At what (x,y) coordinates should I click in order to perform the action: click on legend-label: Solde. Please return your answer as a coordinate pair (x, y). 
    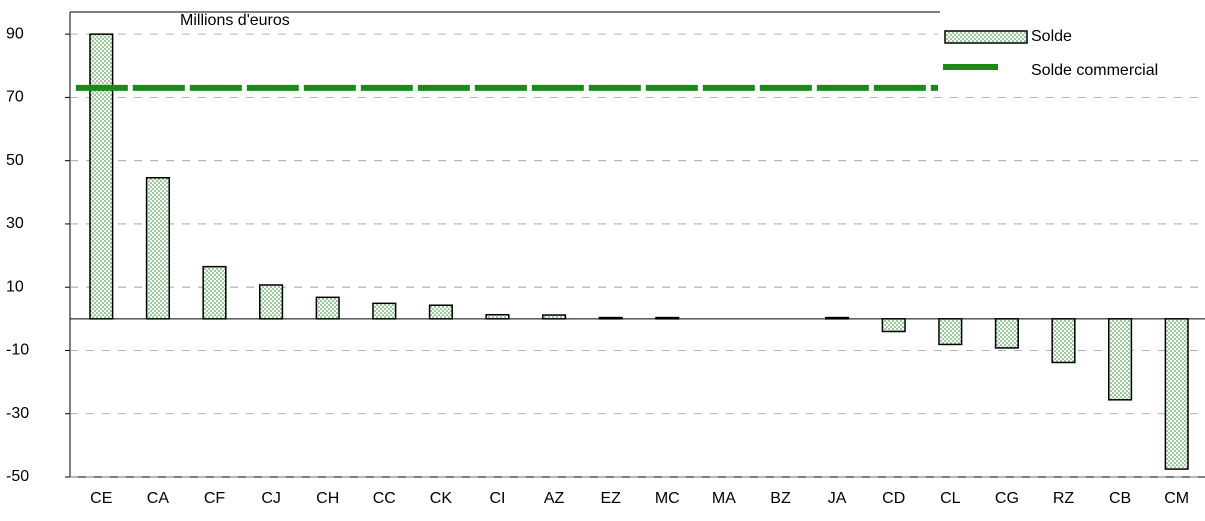
    Looking at the image, I should click on (1051, 36).